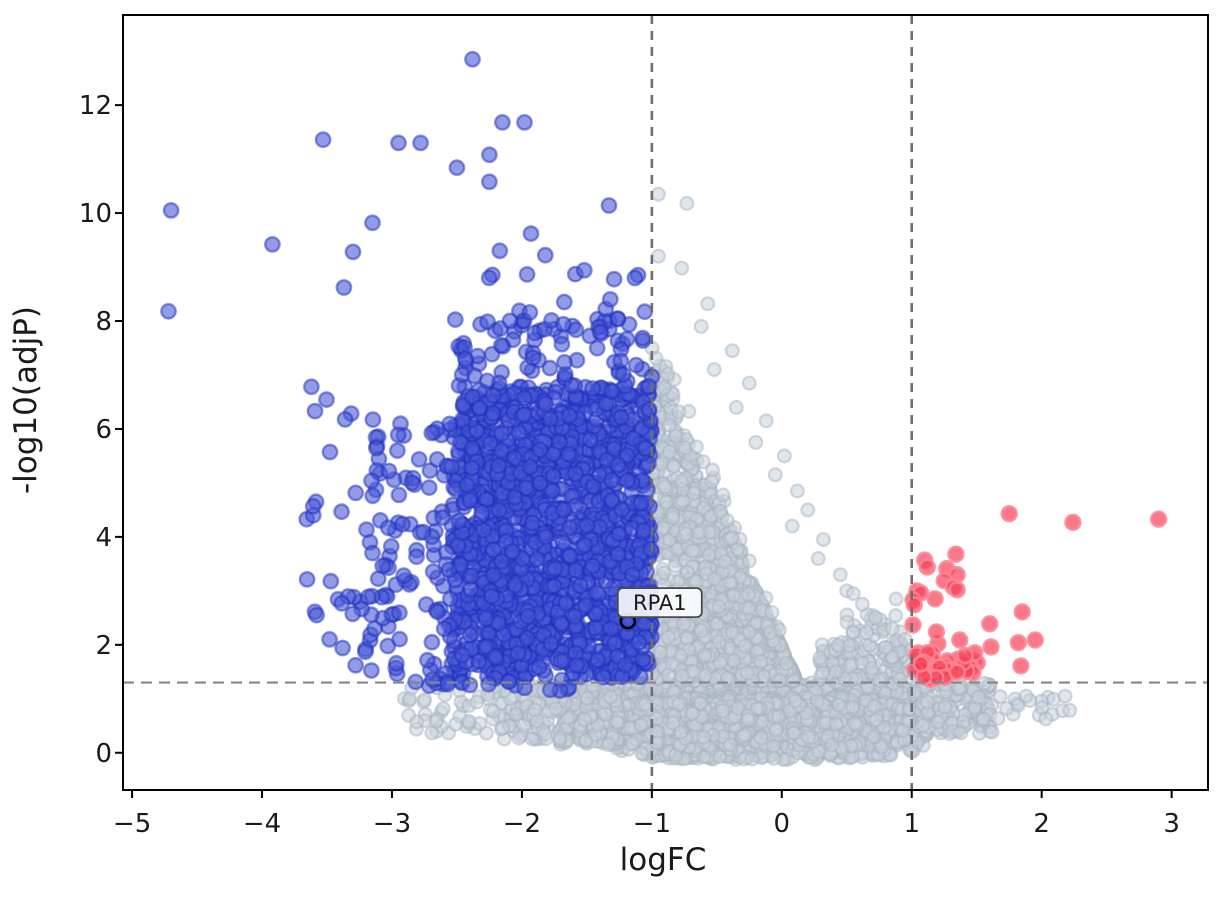  What do you see at coordinates (132, 824) in the screenshot?
I see `x-tick-label: −5` at bounding box center [132, 824].